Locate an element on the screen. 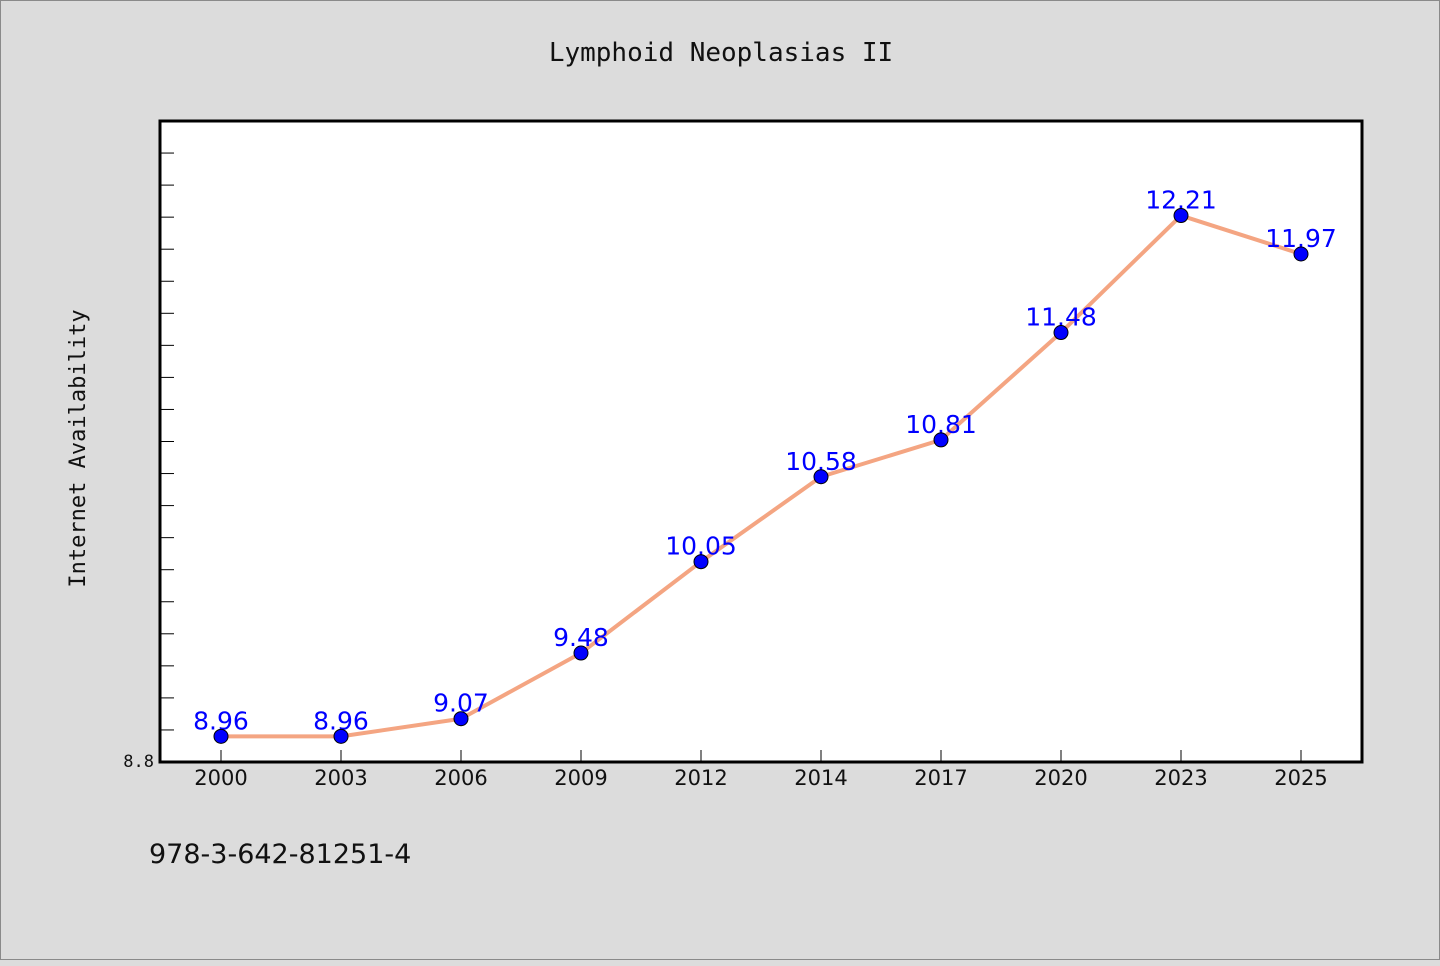  x-tick-label: 2020 is located at coordinates (1060, 778).